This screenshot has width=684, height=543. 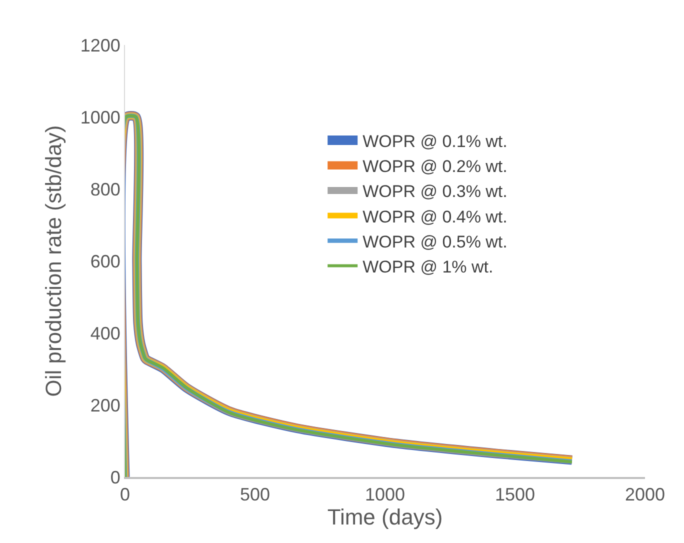 I want to click on legend-label: WOPR @ 1% wt., so click(x=428, y=266).